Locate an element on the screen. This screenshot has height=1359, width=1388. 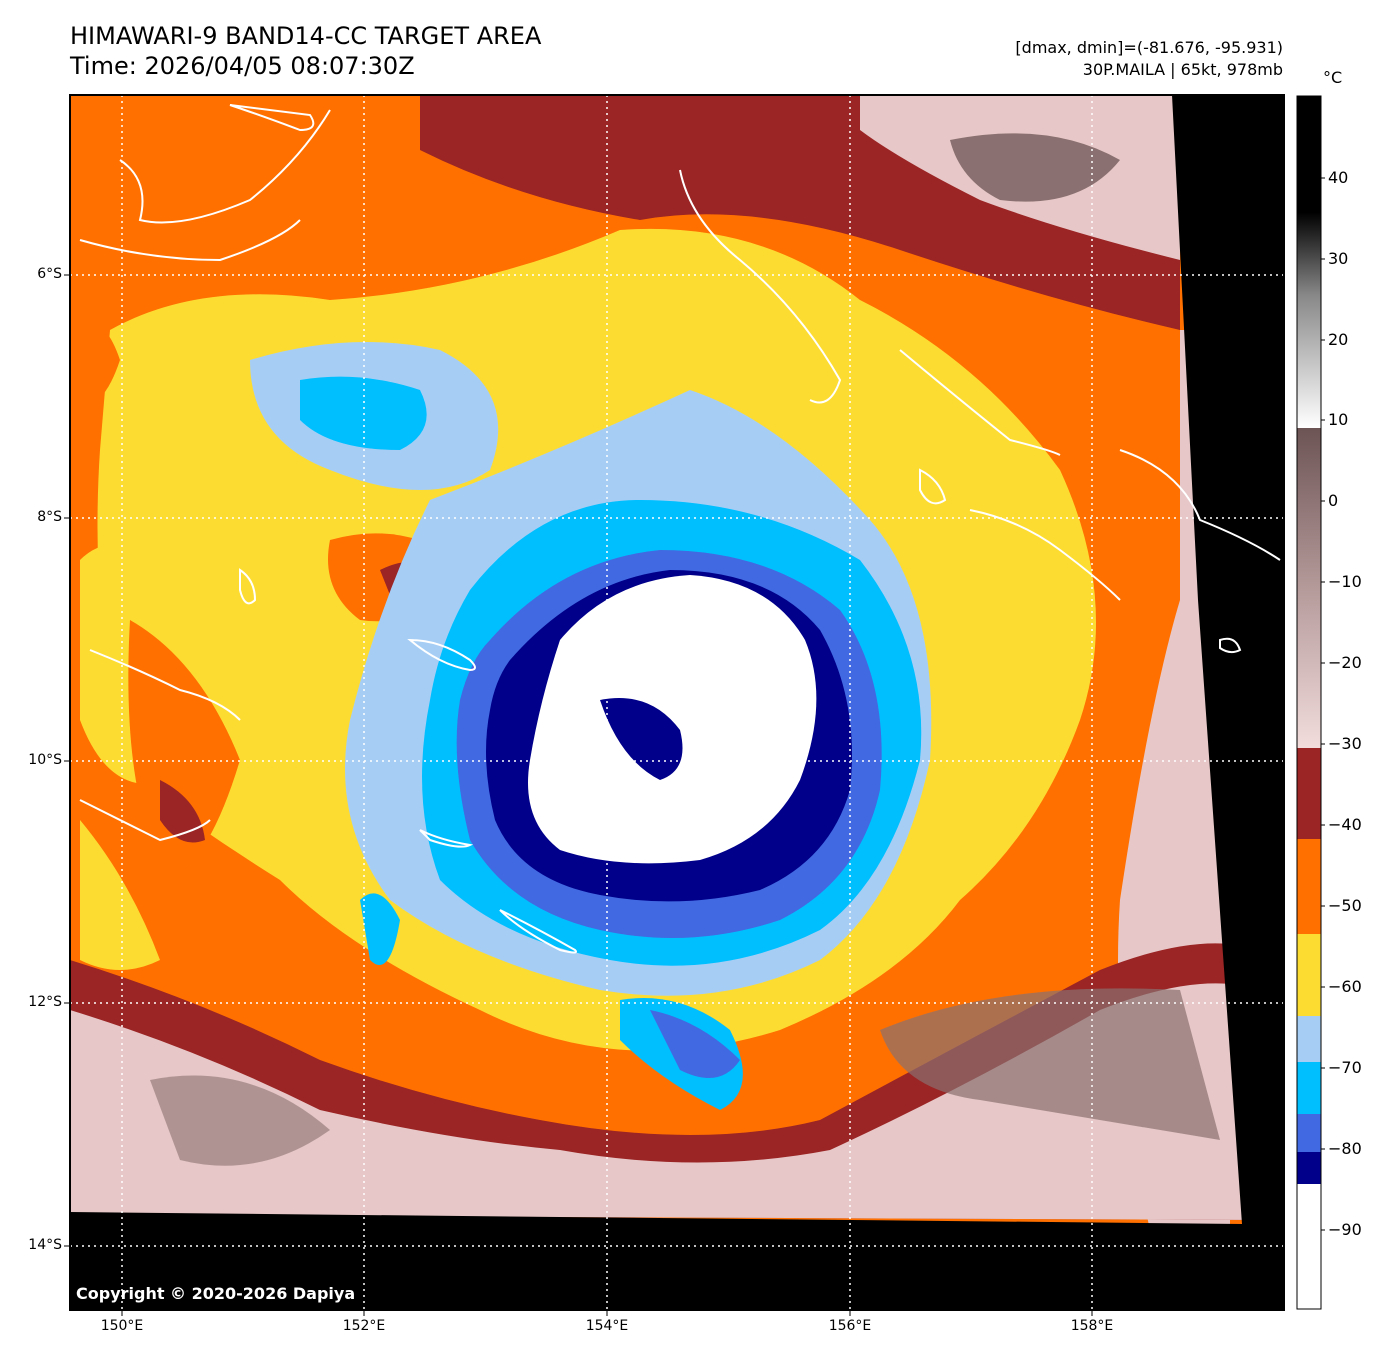
colorbar-unit: °C is located at coordinates (1333, 77).